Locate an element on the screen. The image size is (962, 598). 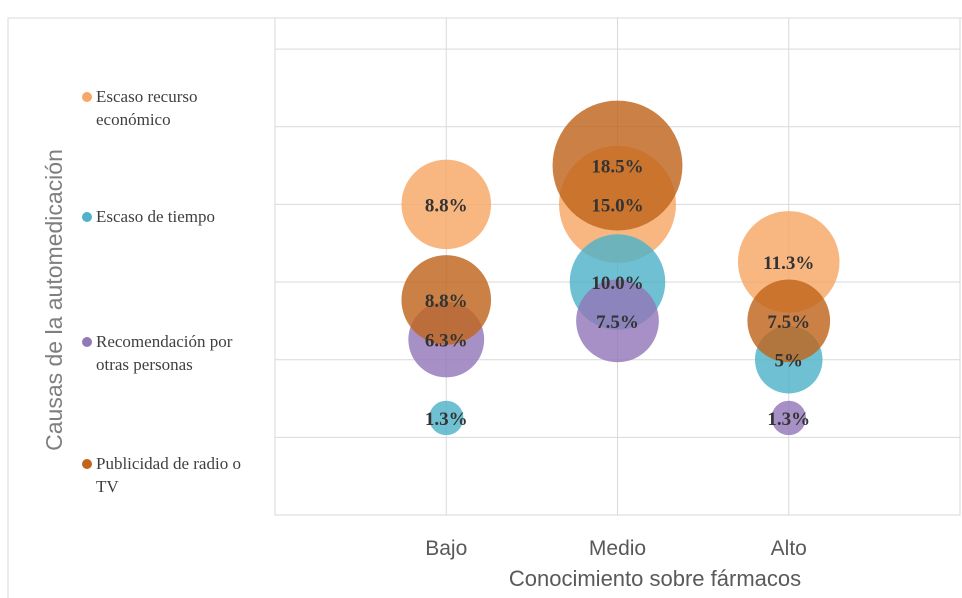
legend-label: Recomendación por otras personas is located at coordinates (164, 353).